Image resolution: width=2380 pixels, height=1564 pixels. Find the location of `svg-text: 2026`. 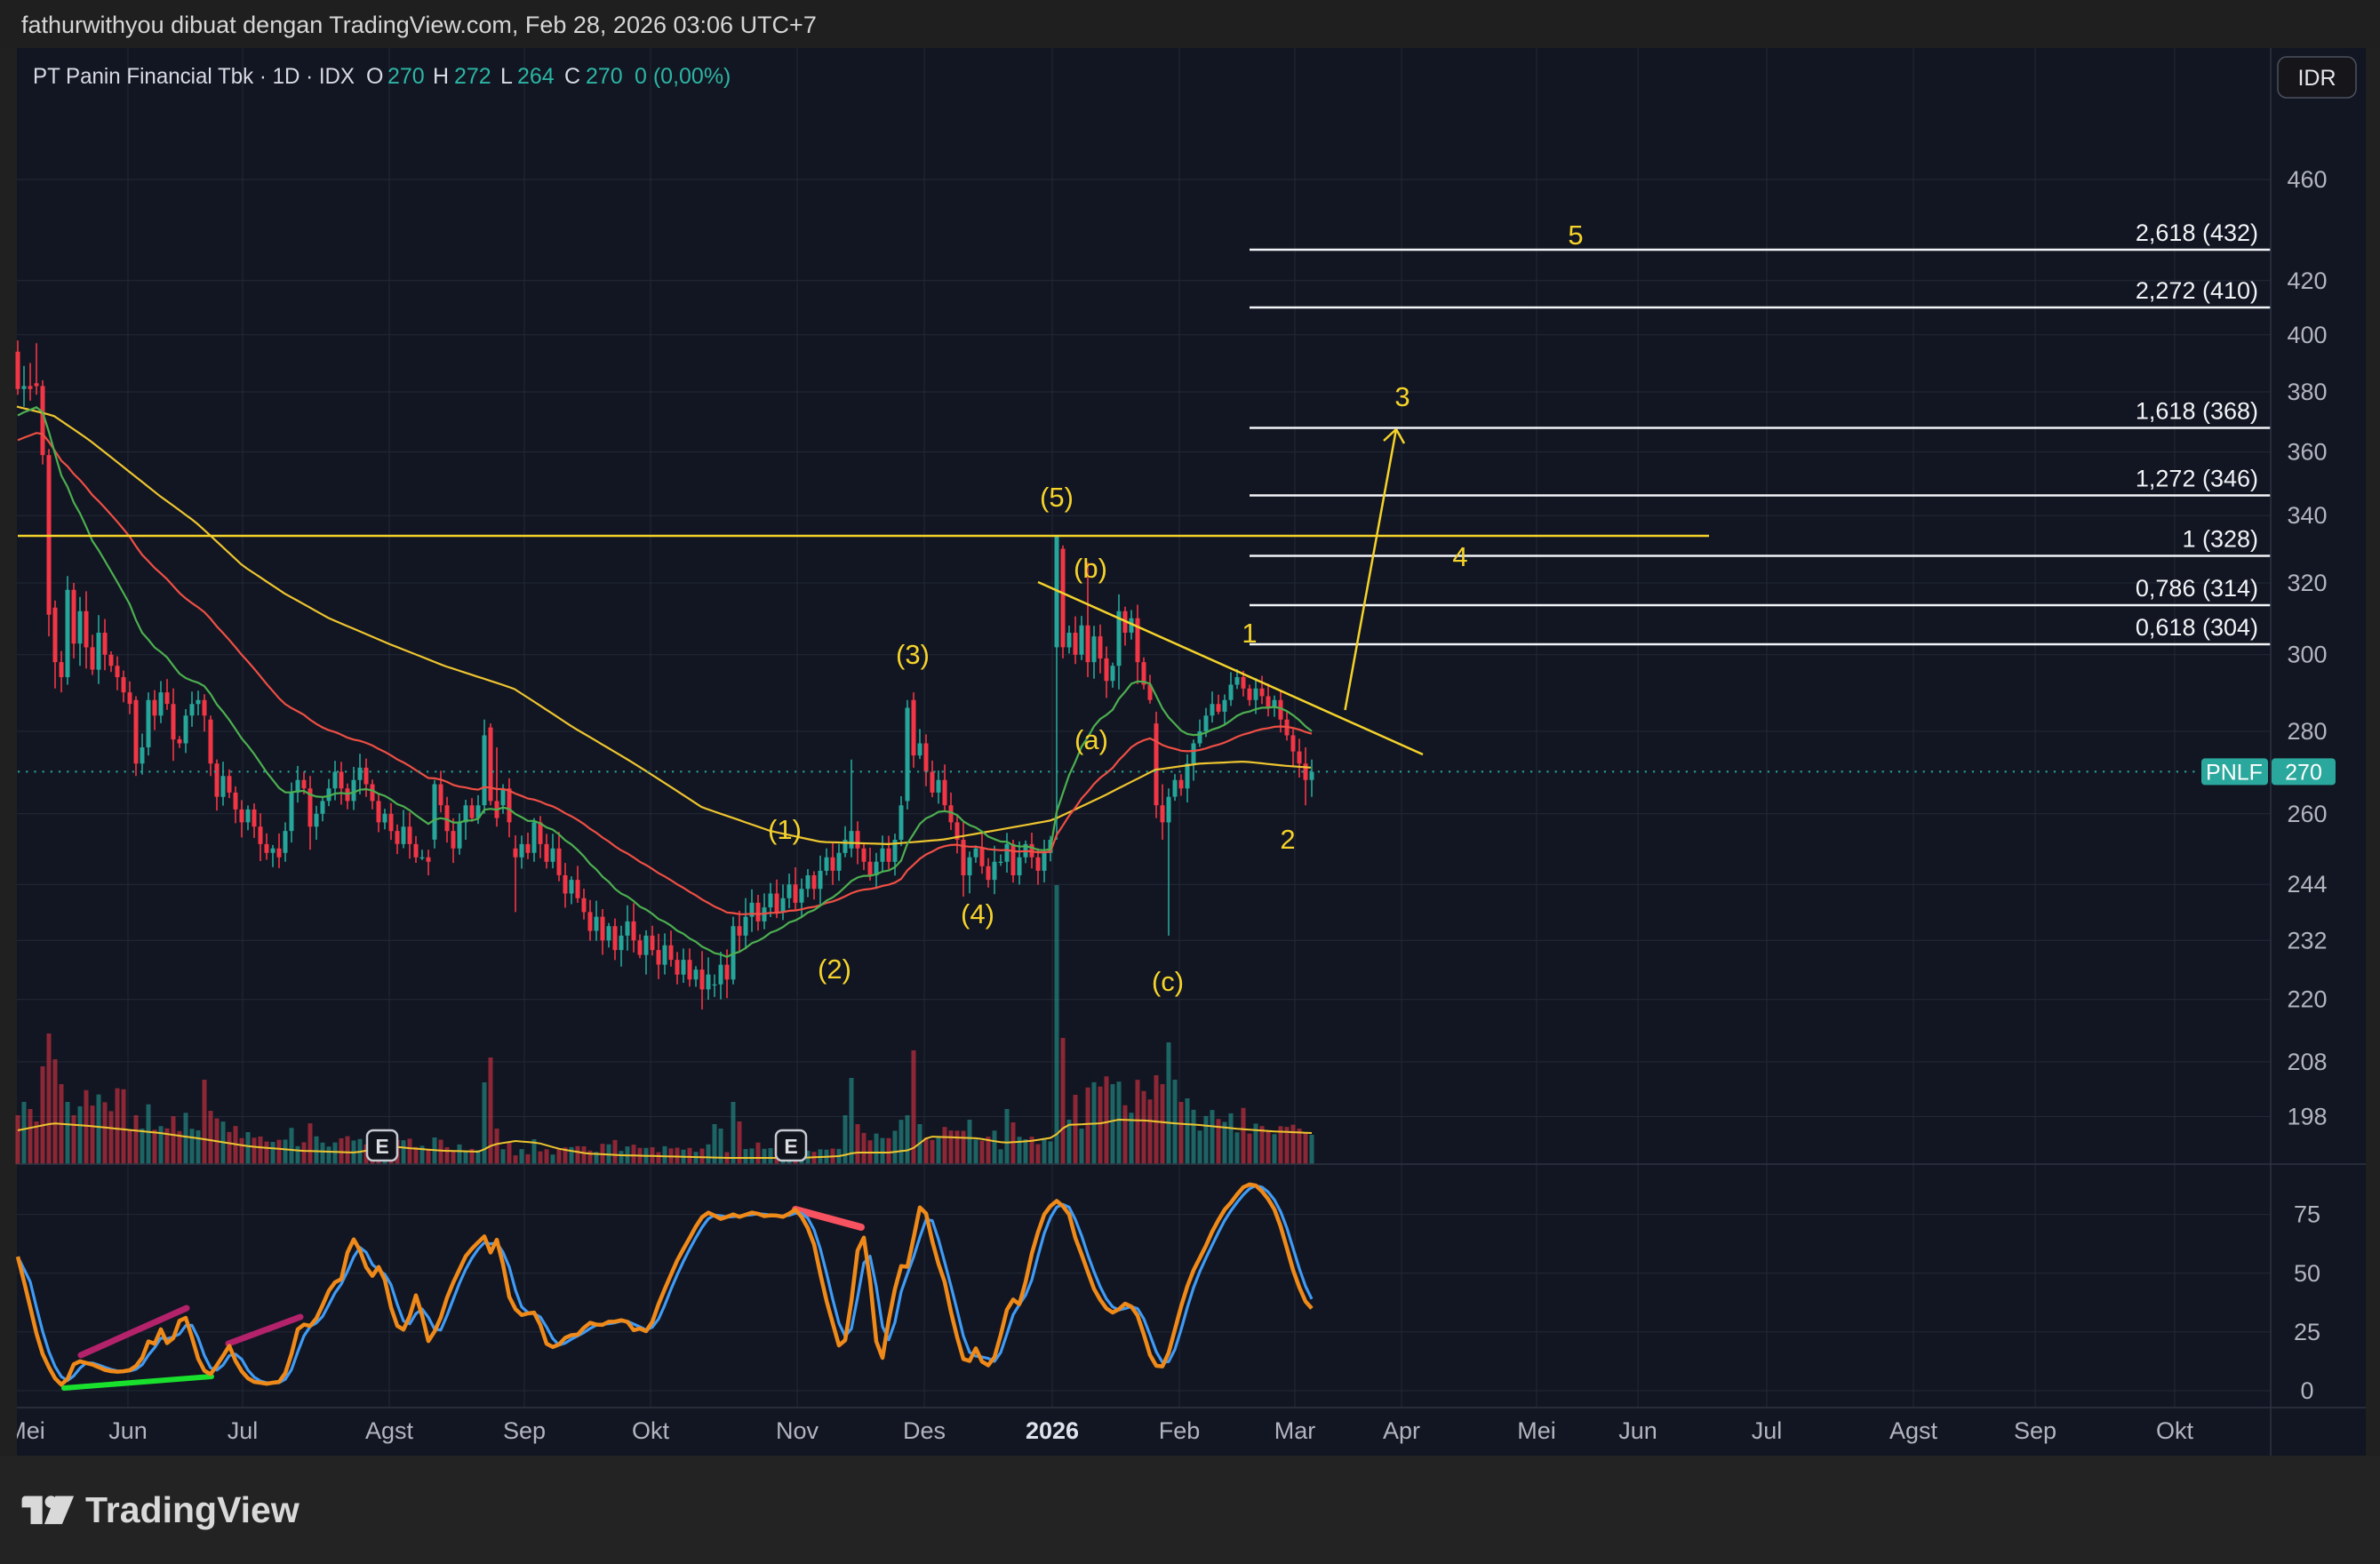

svg-text: 2026 is located at coordinates (1052, 1431).